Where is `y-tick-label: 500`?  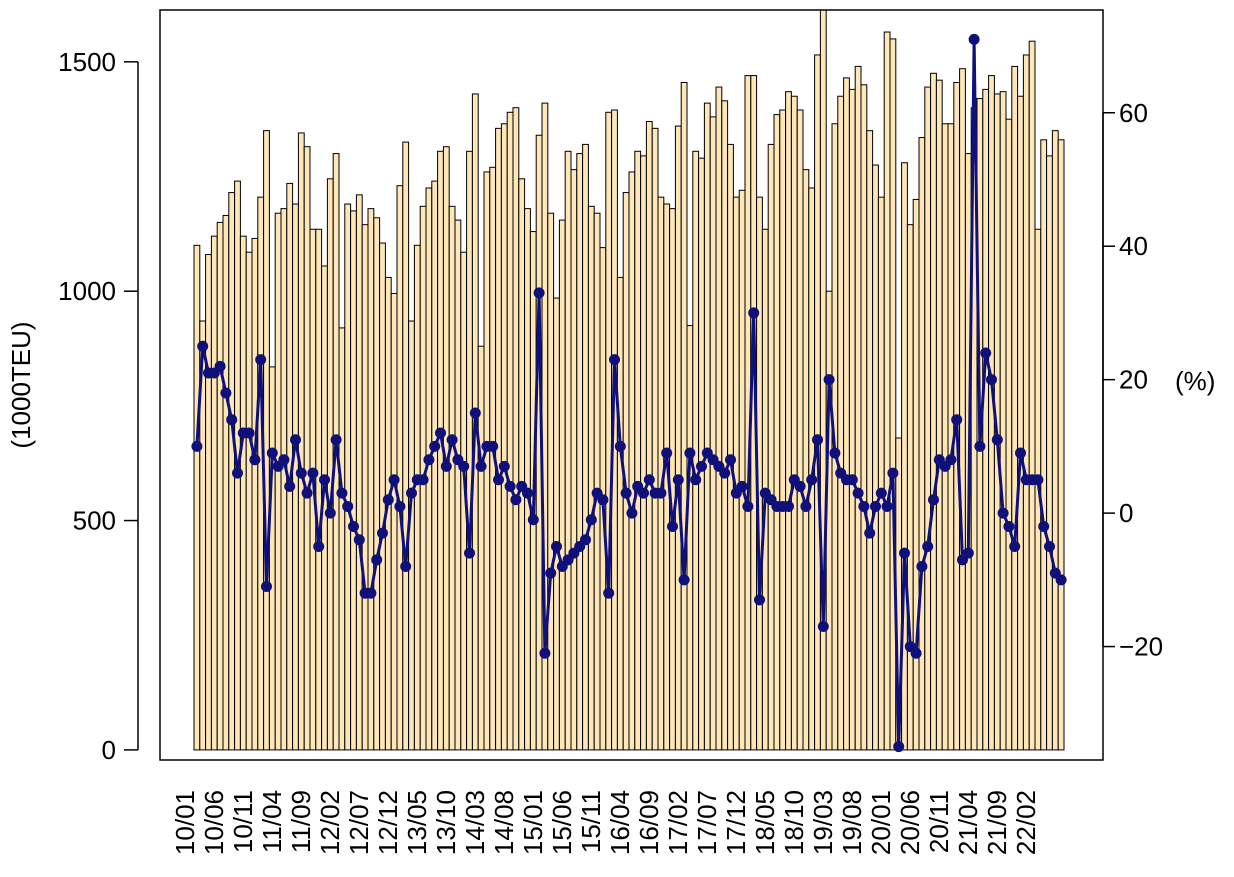
y-tick-label: 500 is located at coordinates (94, 521).